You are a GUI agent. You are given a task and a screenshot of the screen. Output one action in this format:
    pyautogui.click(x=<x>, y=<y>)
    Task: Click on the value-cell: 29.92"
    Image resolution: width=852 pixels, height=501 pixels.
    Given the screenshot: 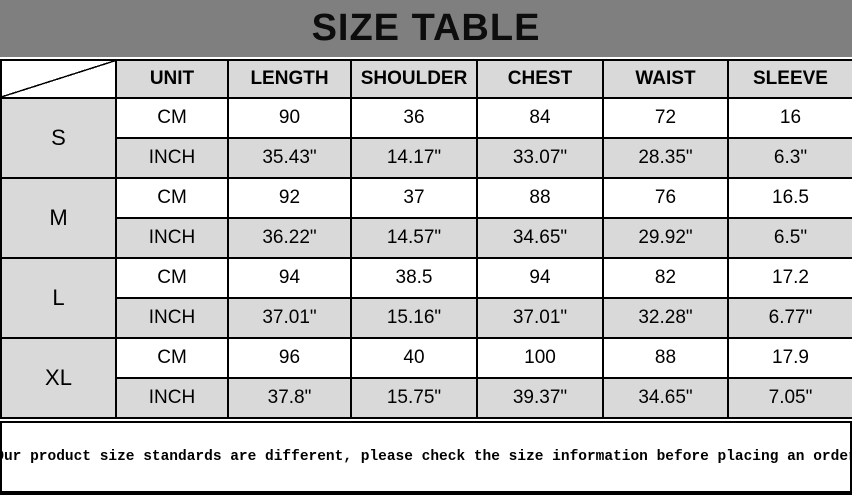 What is the action you would take?
    pyautogui.click(x=665, y=238)
    